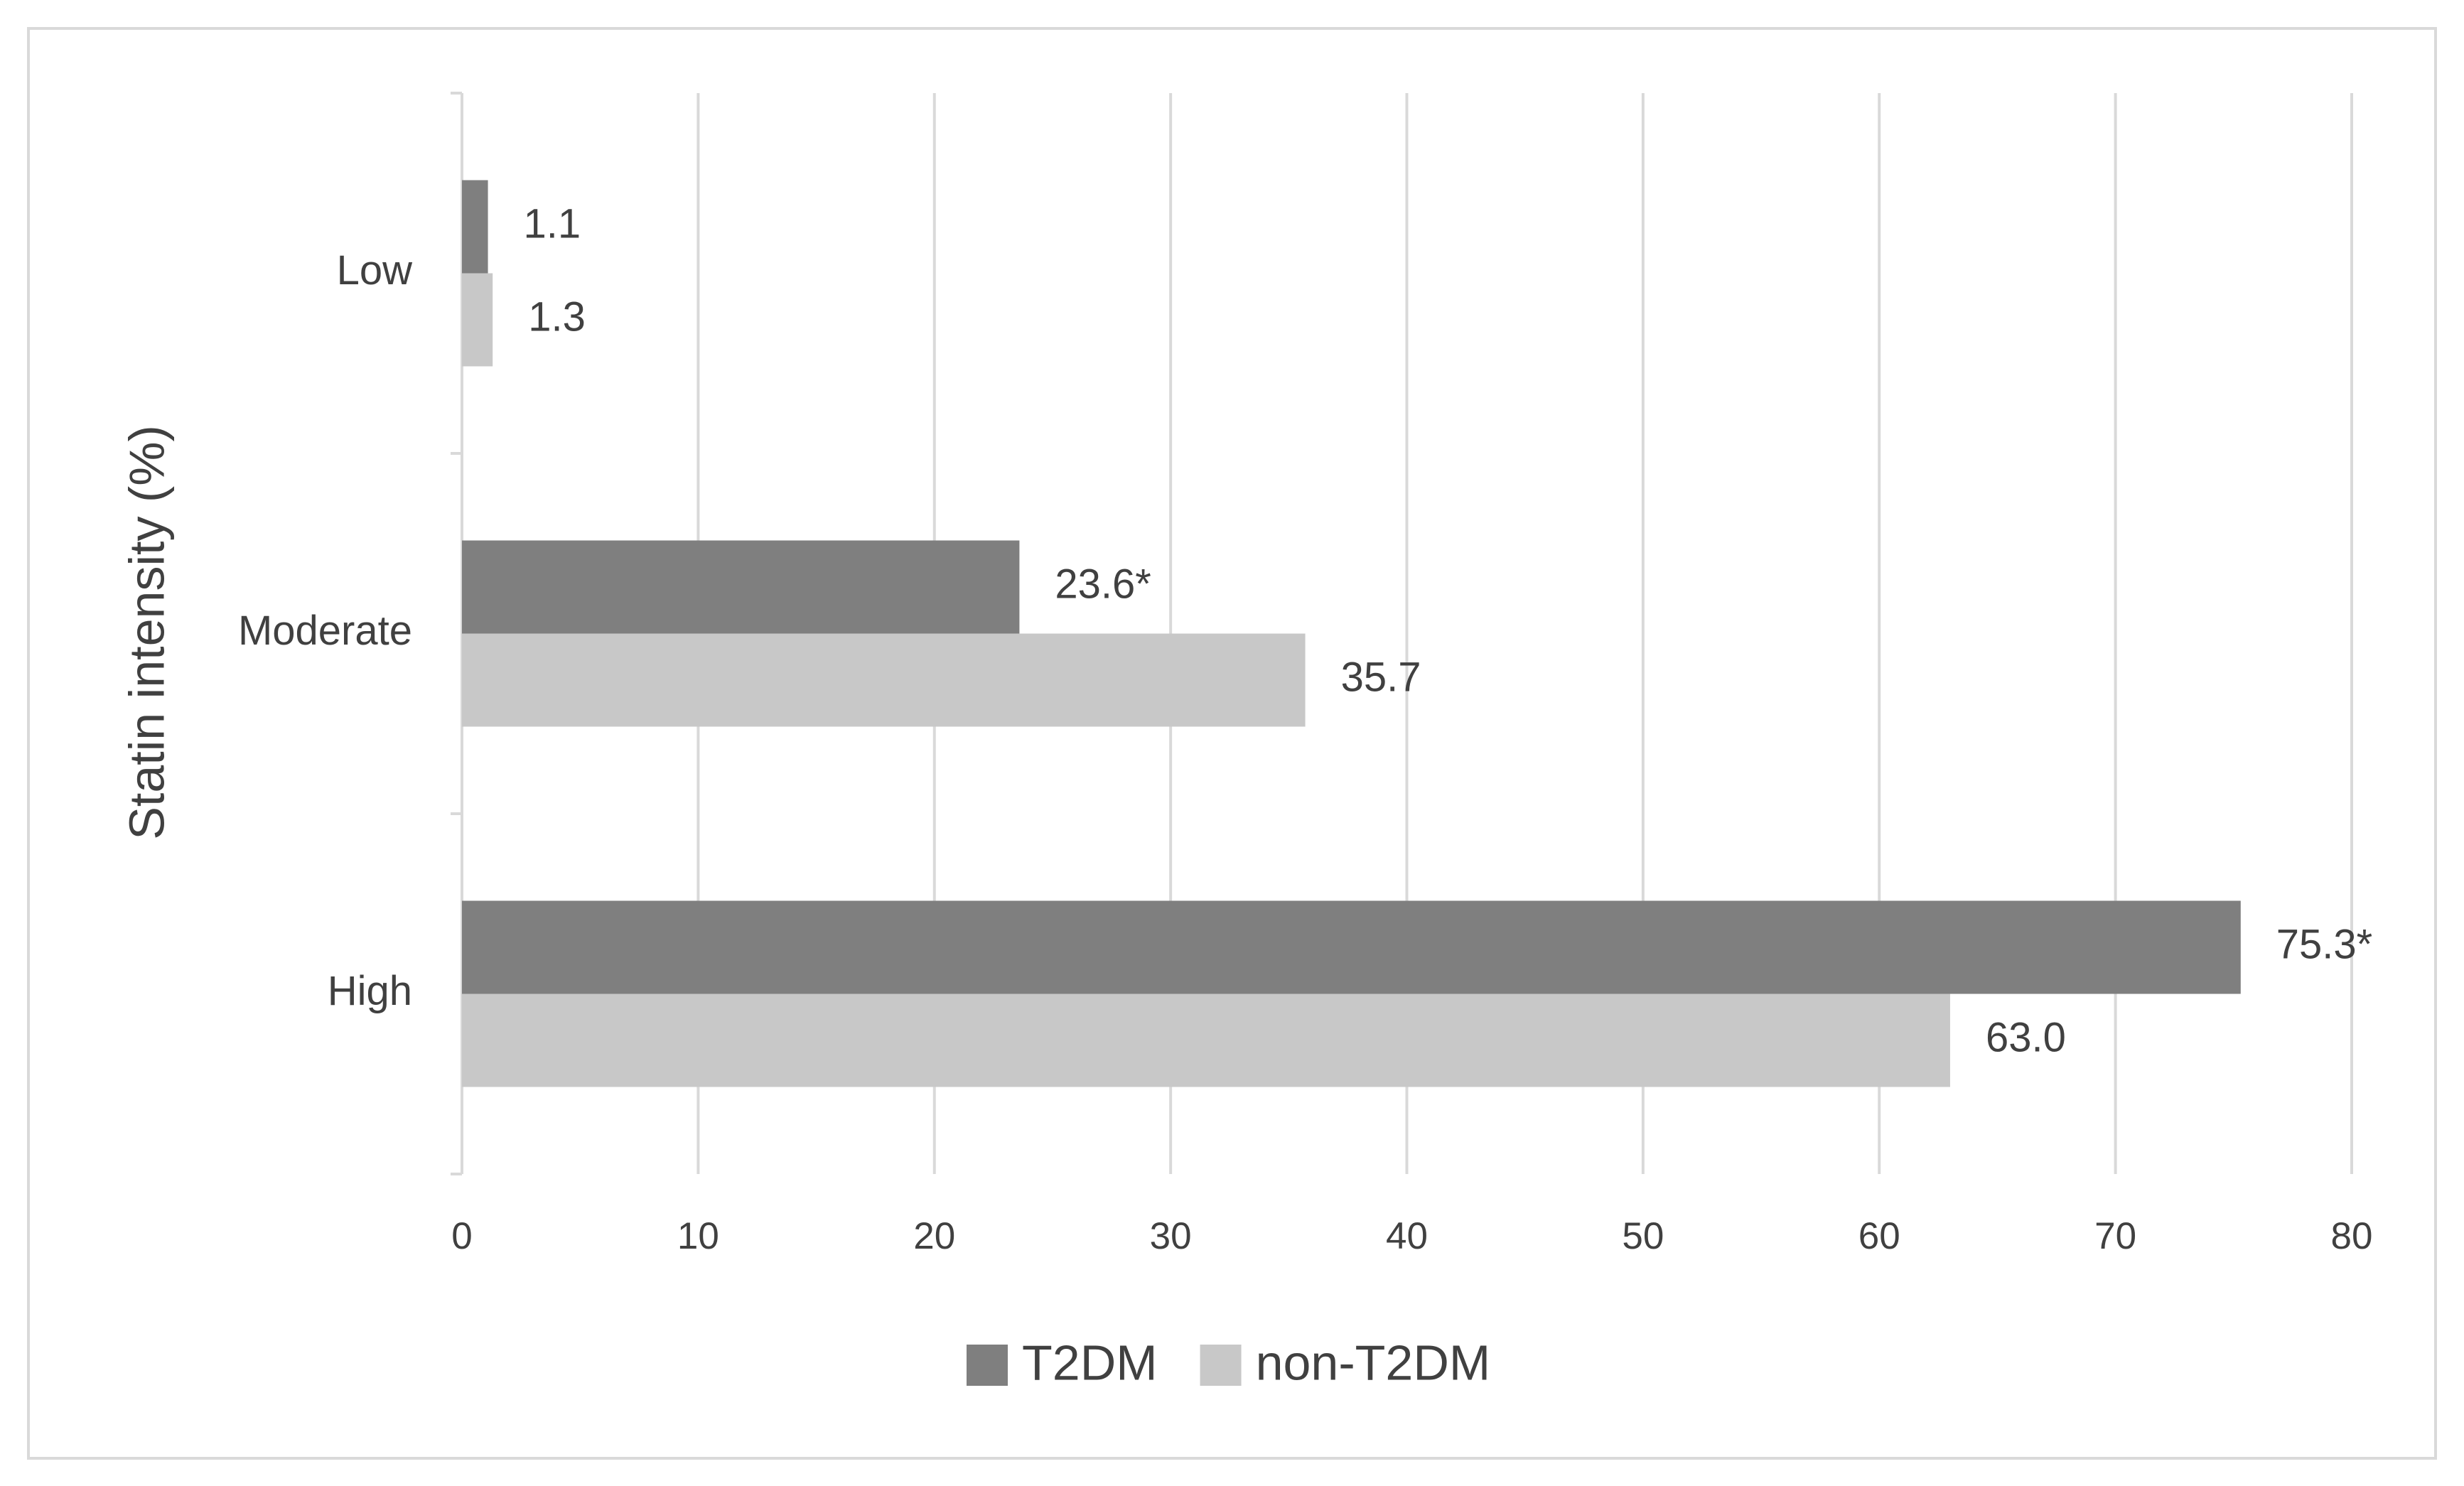  Describe the element at coordinates (698, 1236) in the screenshot. I see `x-tick-label: 10` at that location.